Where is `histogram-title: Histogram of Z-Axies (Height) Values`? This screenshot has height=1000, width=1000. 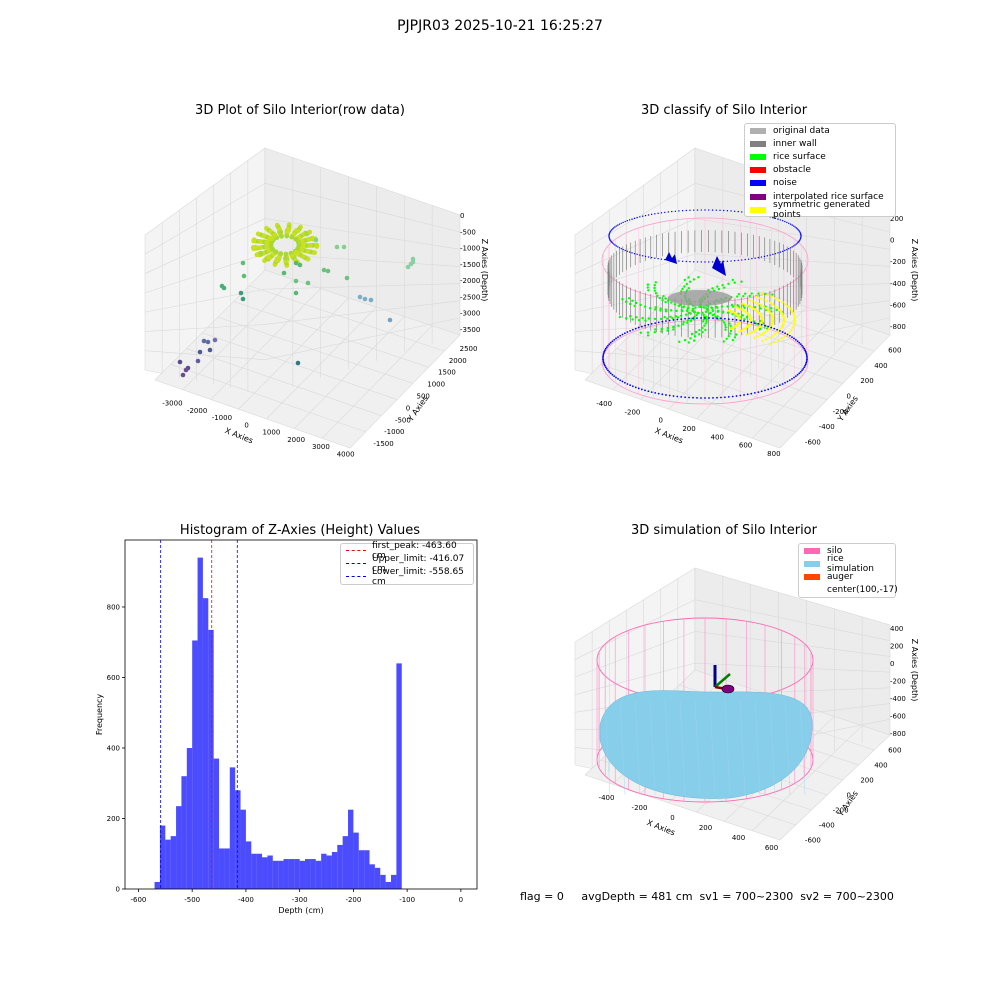 histogram-title: Histogram of Z-Axies (Height) Values is located at coordinates (300, 530).